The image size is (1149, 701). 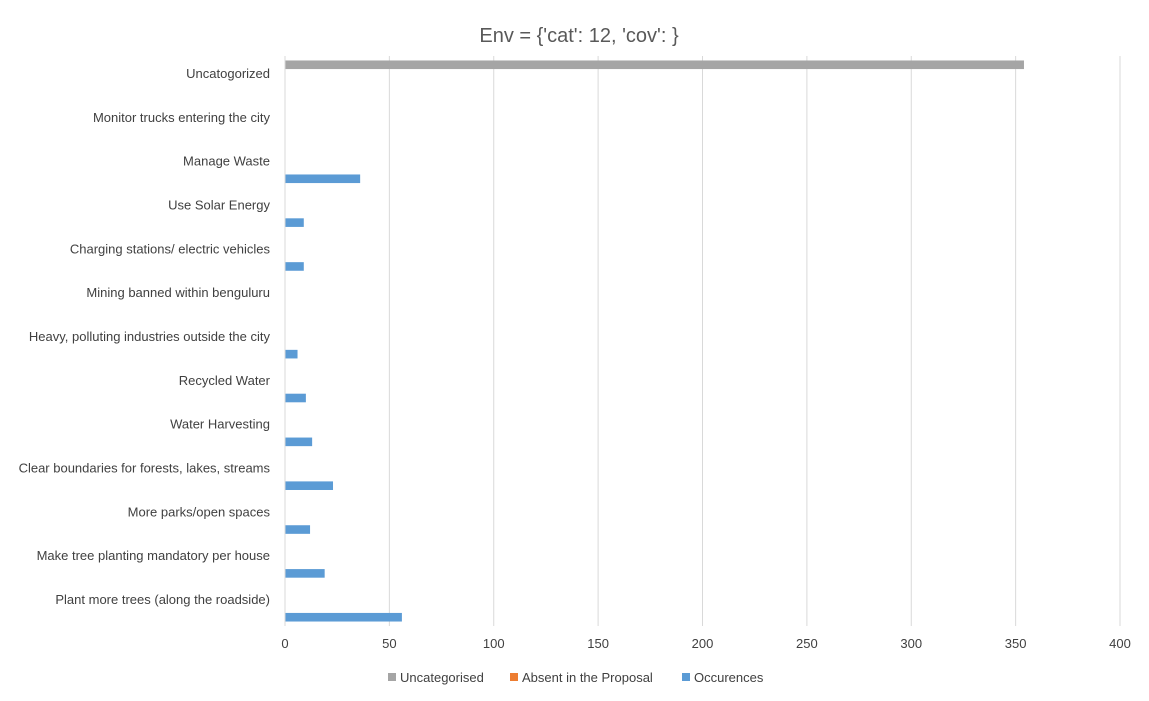 What do you see at coordinates (220, 424) in the screenshot?
I see `category-label: Water Harvesting` at bounding box center [220, 424].